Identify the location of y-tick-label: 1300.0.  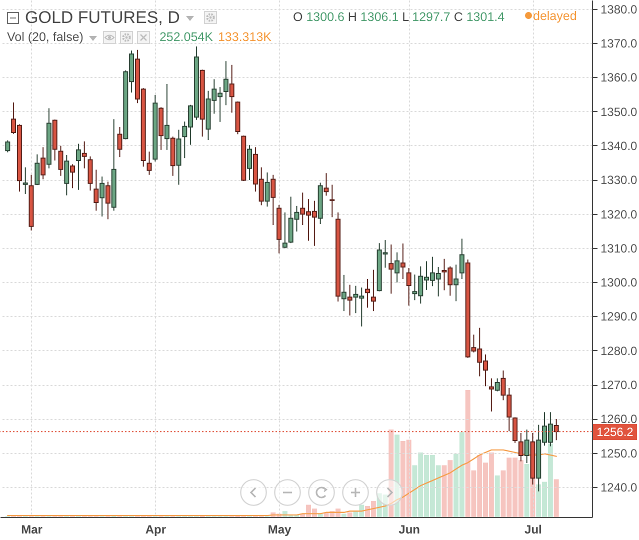
(619, 283).